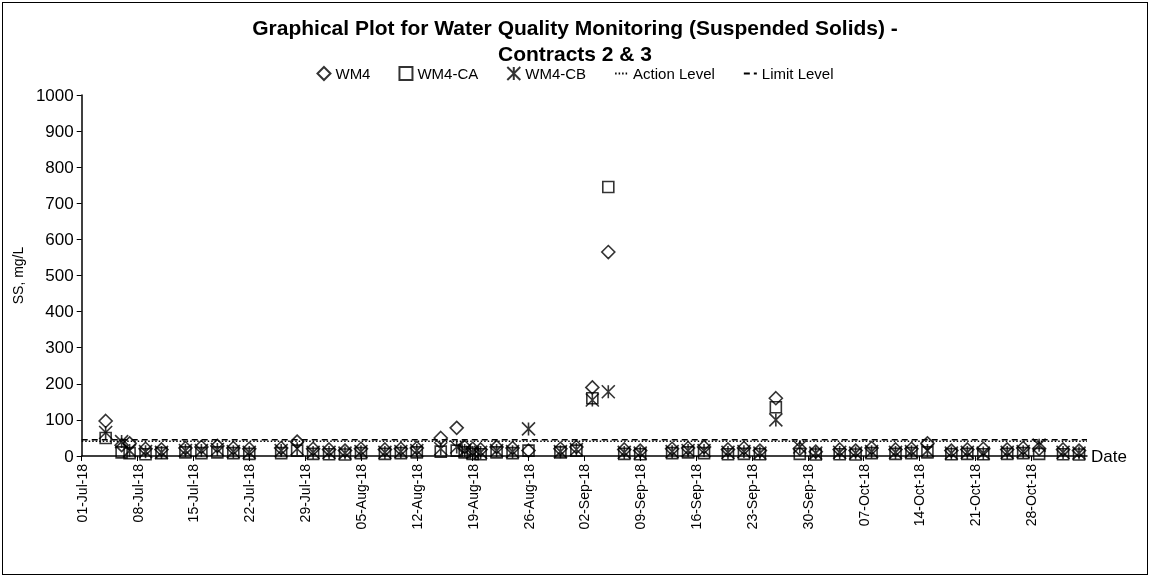  Describe the element at coordinates (528, 496) in the screenshot. I see `x-tick-label: 26-Aug-18` at that location.